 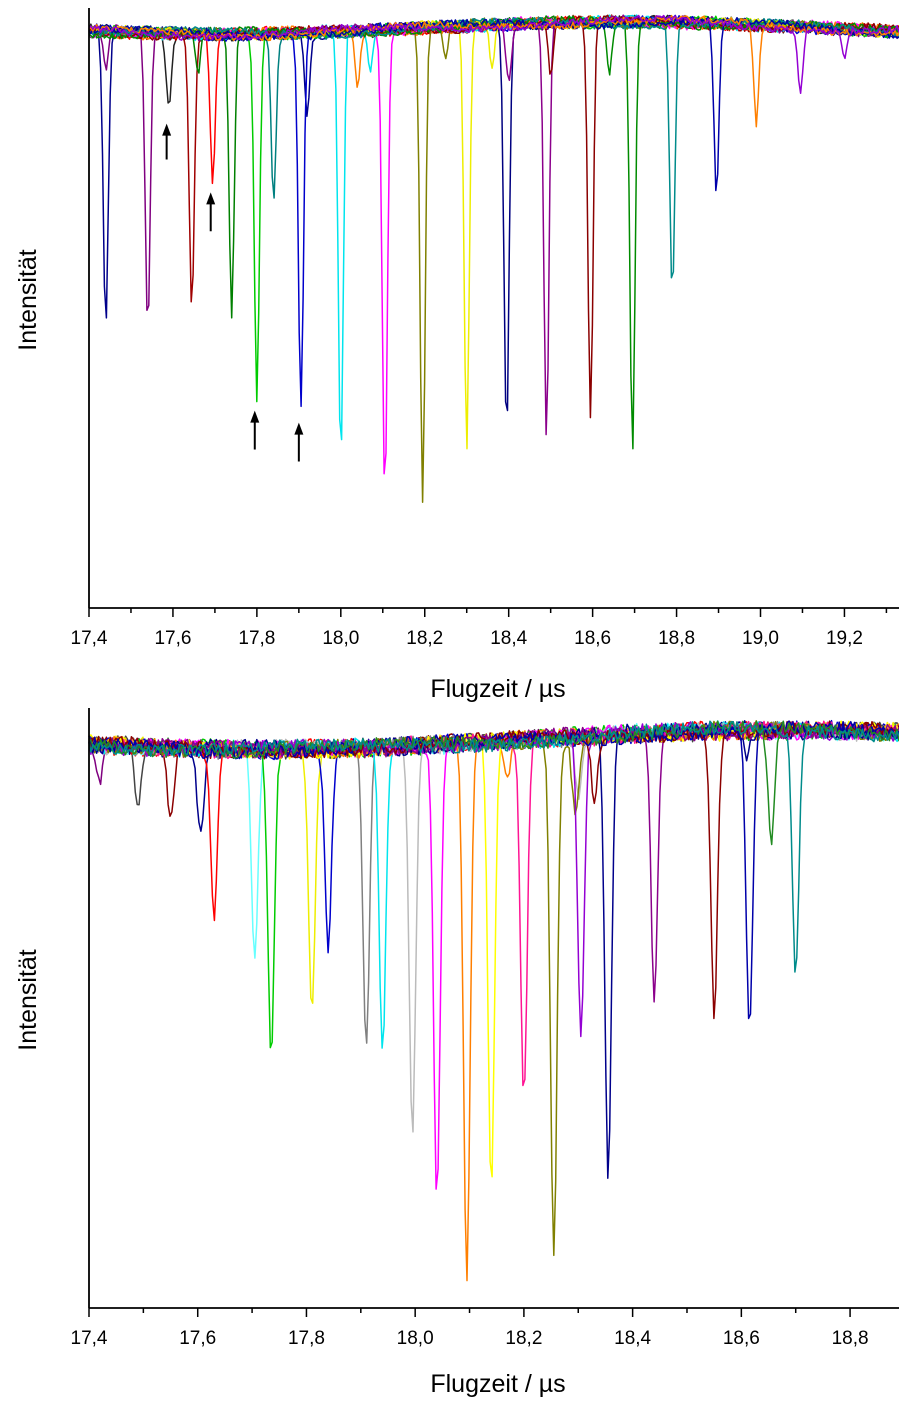 I want to click on bottom-chart-x-axis-label: Flugzeit / µs, so click(x=497, y=1384).